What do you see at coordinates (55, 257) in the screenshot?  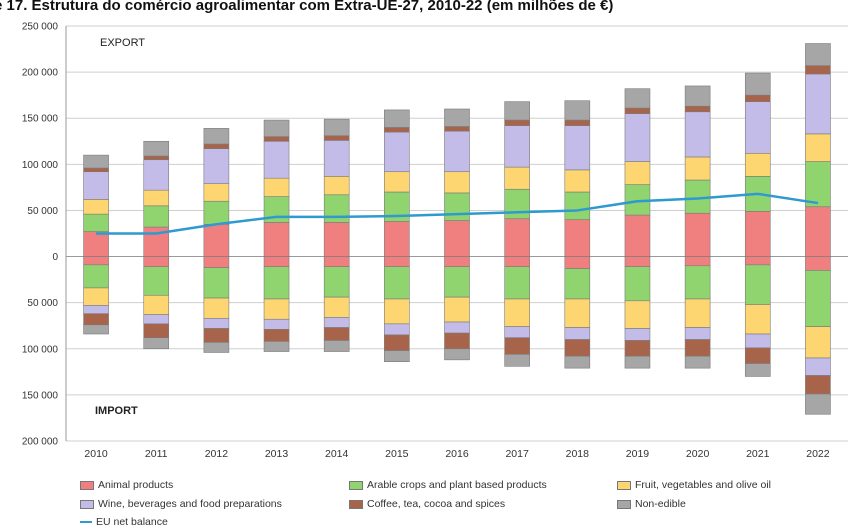 I see `y-tick-label: 0` at bounding box center [55, 257].